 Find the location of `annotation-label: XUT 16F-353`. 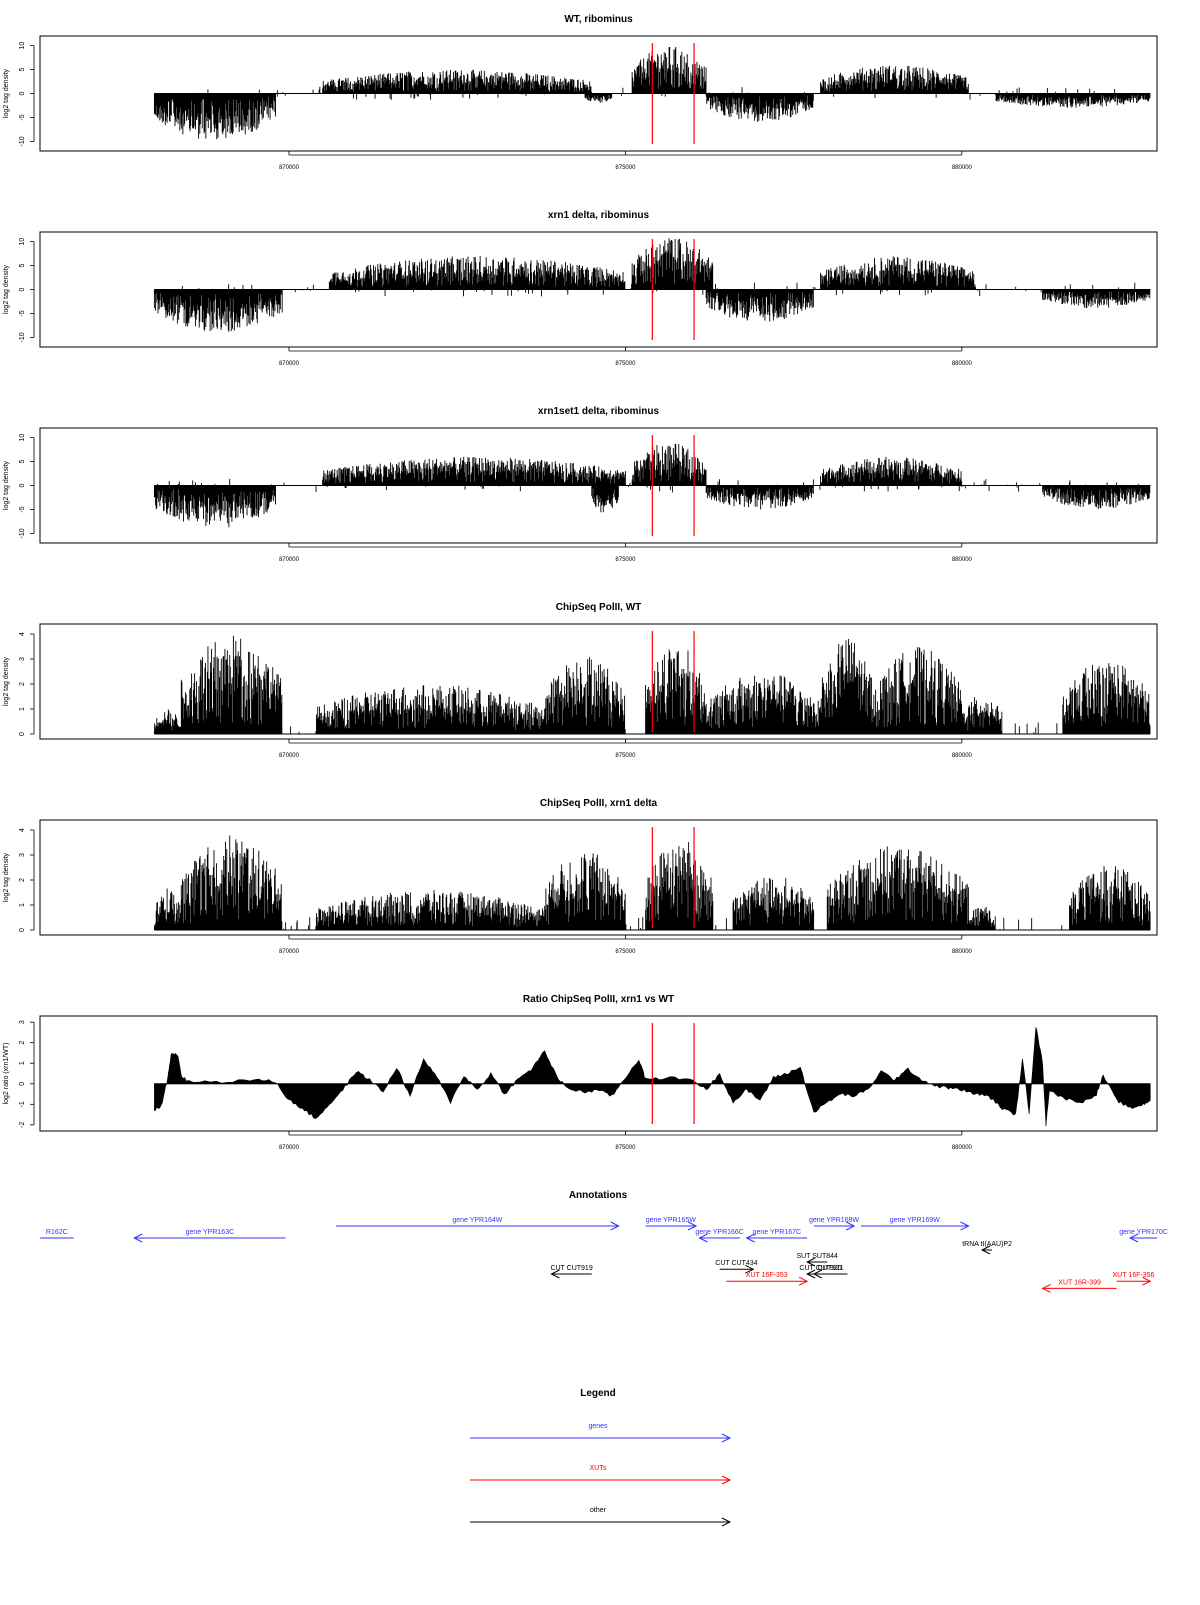

annotation-label: XUT 16F-353 is located at coordinates (767, 1275).